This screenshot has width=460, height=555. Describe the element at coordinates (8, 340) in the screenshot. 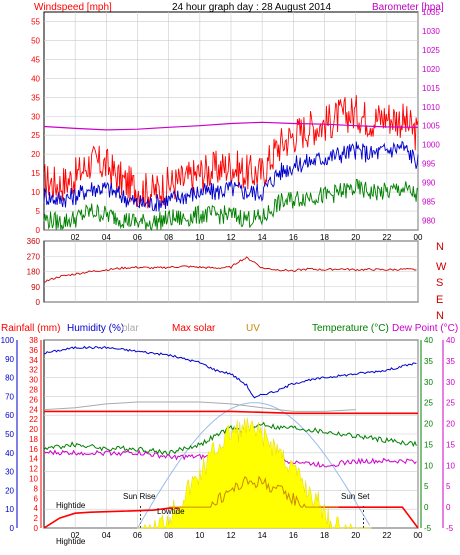

I see `humidity-tick-label: 100` at that location.